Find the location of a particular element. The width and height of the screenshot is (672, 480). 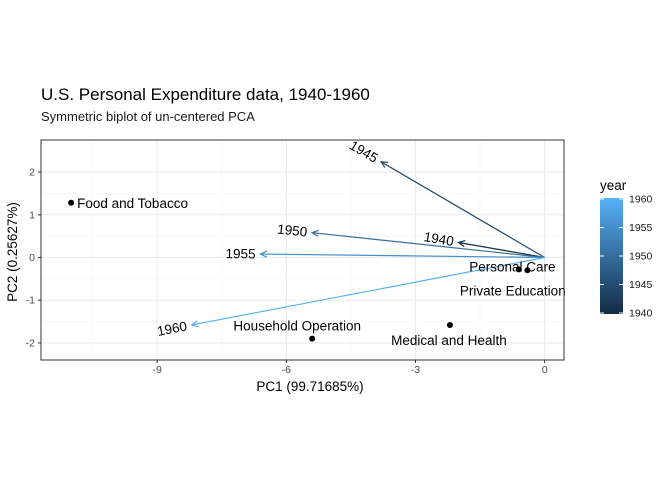

legend-label: 1940 is located at coordinates (641, 314).